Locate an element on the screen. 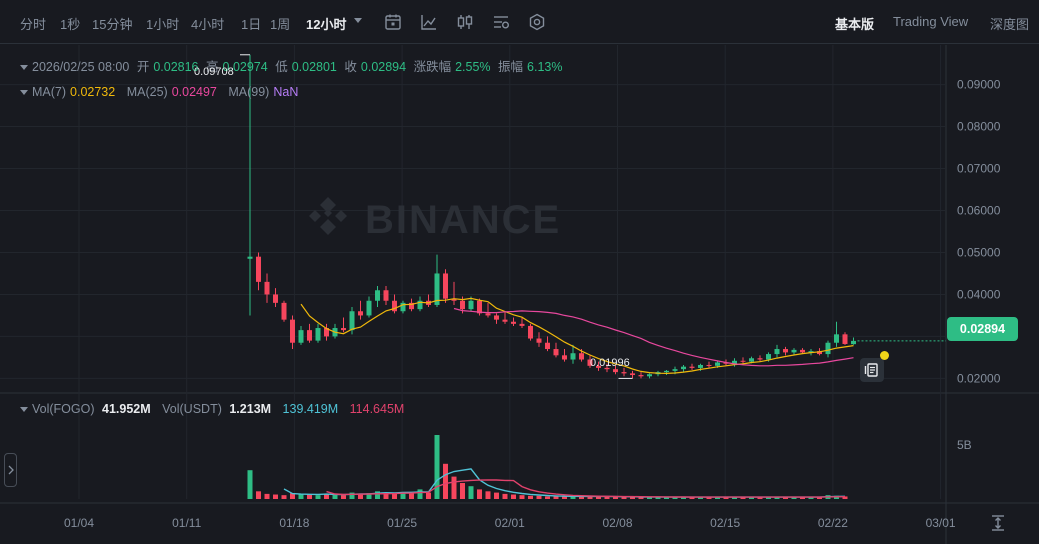  price-tick-label: 0.05000 is located at coordinates (979, 252).